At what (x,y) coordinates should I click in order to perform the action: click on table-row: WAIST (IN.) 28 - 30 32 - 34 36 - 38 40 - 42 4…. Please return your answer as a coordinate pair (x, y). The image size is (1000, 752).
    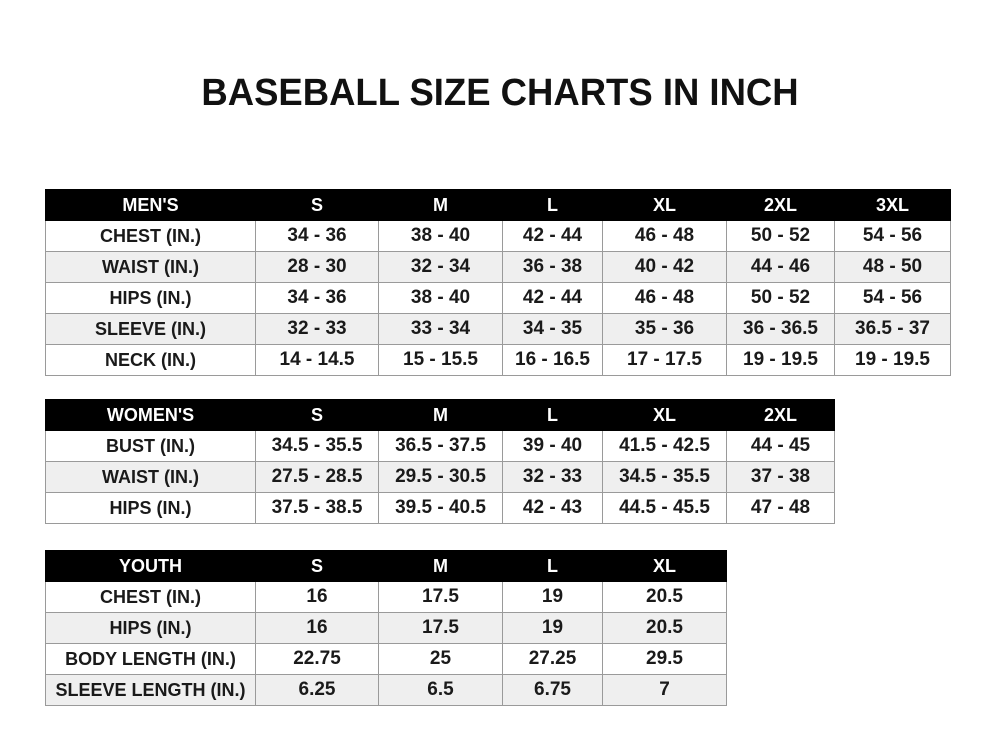
    Looking at the image, I should click on (498, 267).